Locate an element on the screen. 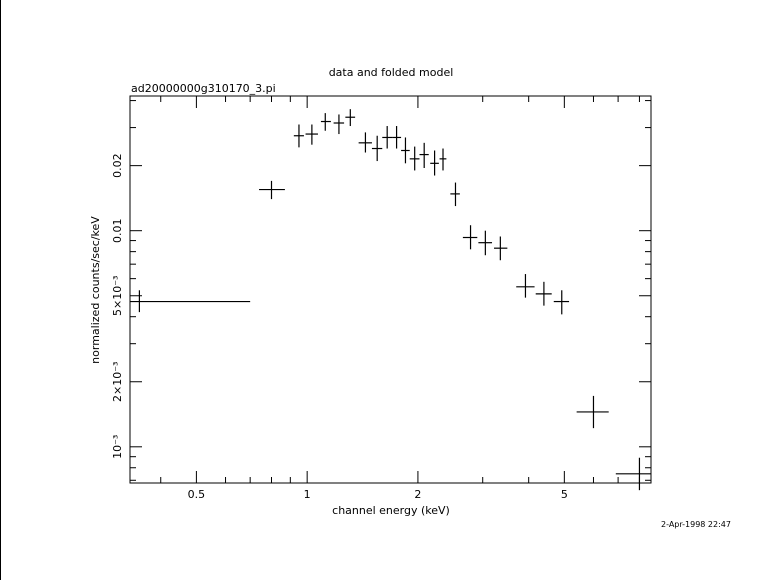 The image size is (781, 580). chart-title: data and folded model is located at coordinates (391, 72).